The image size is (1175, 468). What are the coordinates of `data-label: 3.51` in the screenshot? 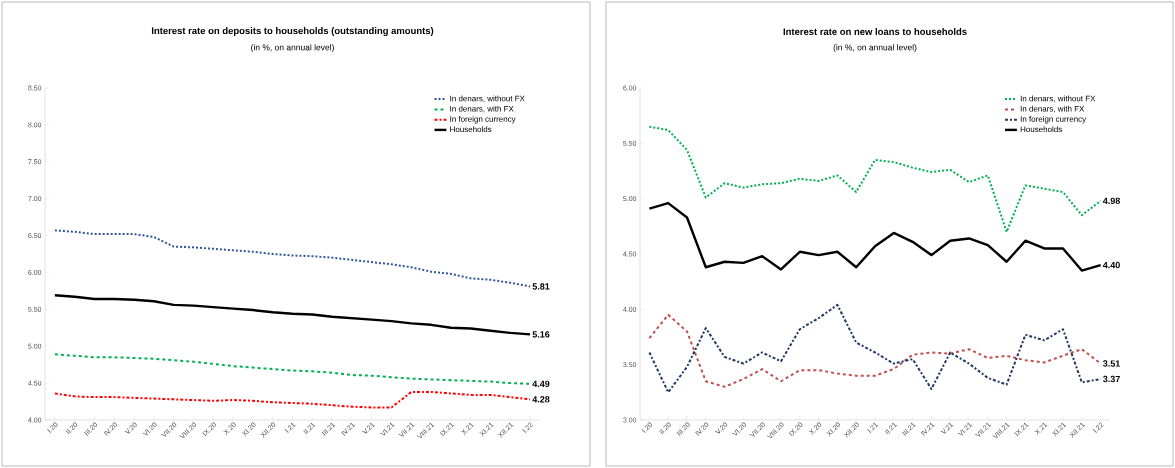 It's located at (1111, 363).